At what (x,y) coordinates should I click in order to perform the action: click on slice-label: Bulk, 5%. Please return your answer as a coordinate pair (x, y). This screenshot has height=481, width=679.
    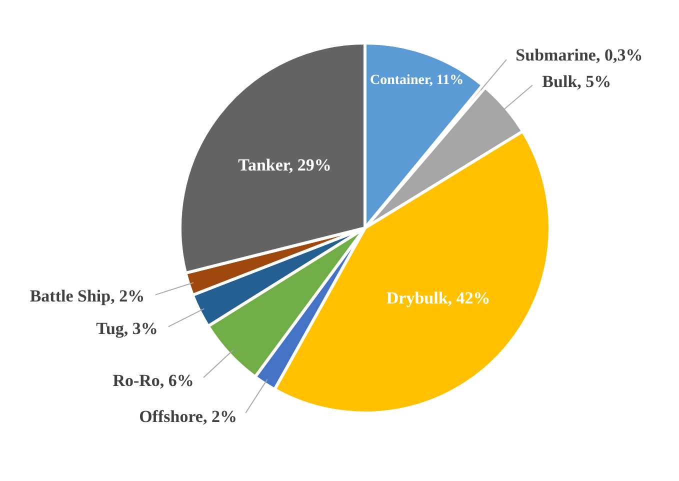
    Looking at the image, I should click on (577, 81).